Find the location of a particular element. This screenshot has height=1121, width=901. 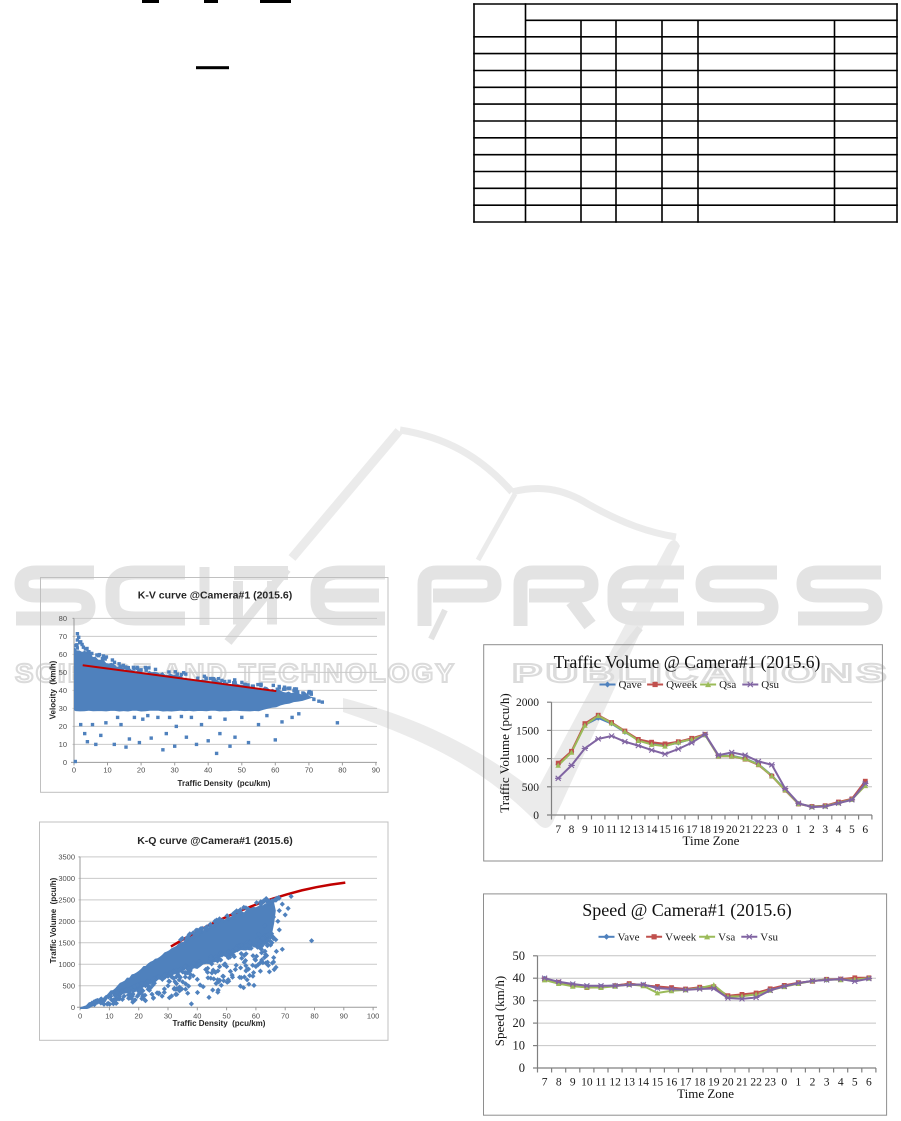

svg-text: Qsa is located at coordinates (727, 685).